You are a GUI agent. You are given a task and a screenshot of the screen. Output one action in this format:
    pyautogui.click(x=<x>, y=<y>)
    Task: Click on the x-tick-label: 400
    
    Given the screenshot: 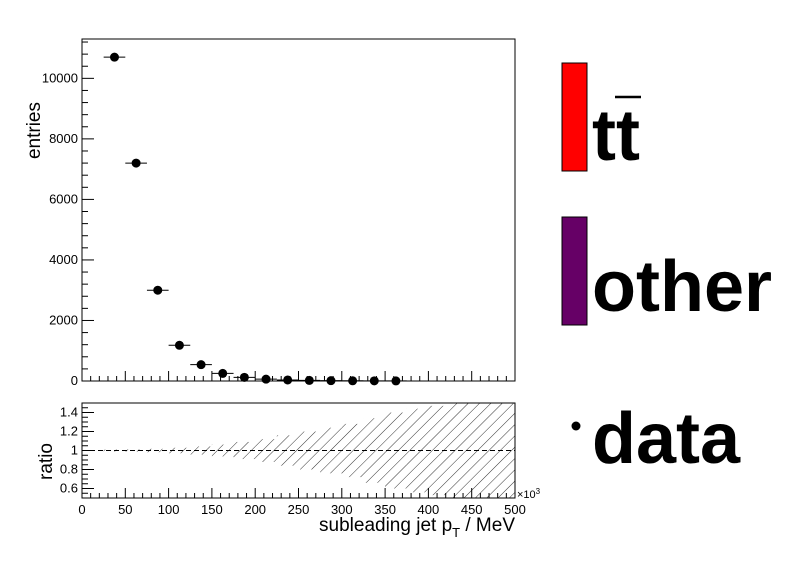 What is the action you would take?
    pyautogui.click(x=429, y=509)
    